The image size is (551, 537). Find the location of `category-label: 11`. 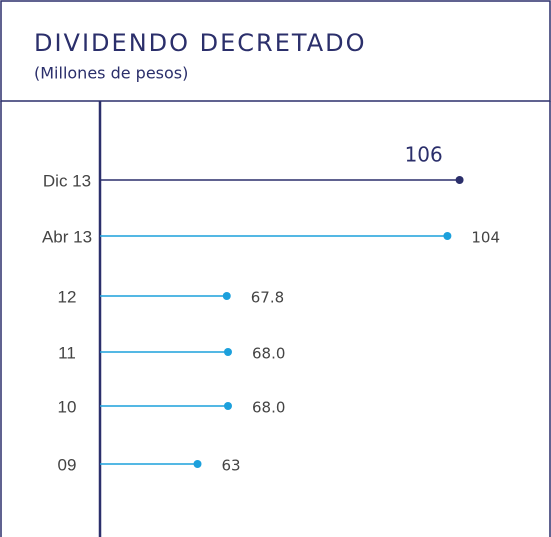

category-label: 11 is located at coordinates (67, 352).